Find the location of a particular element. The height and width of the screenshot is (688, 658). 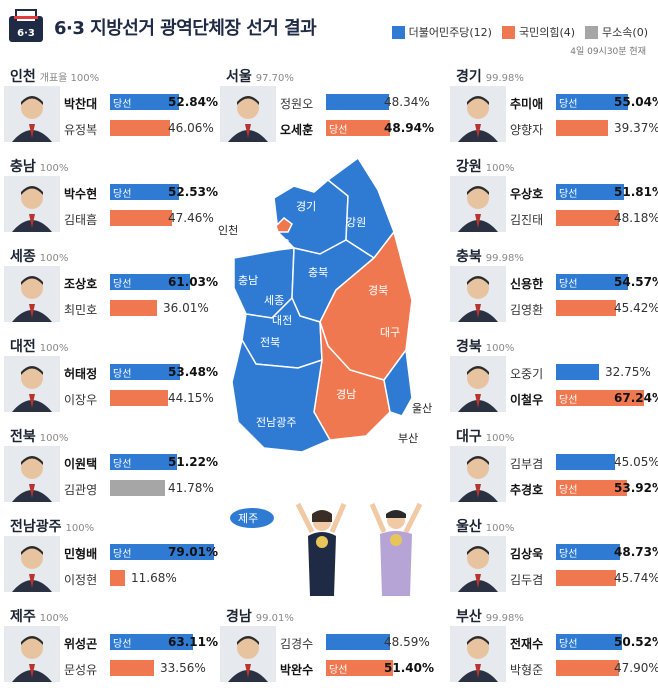

vote-share: 48.73% is located at coordinates (636, 552).